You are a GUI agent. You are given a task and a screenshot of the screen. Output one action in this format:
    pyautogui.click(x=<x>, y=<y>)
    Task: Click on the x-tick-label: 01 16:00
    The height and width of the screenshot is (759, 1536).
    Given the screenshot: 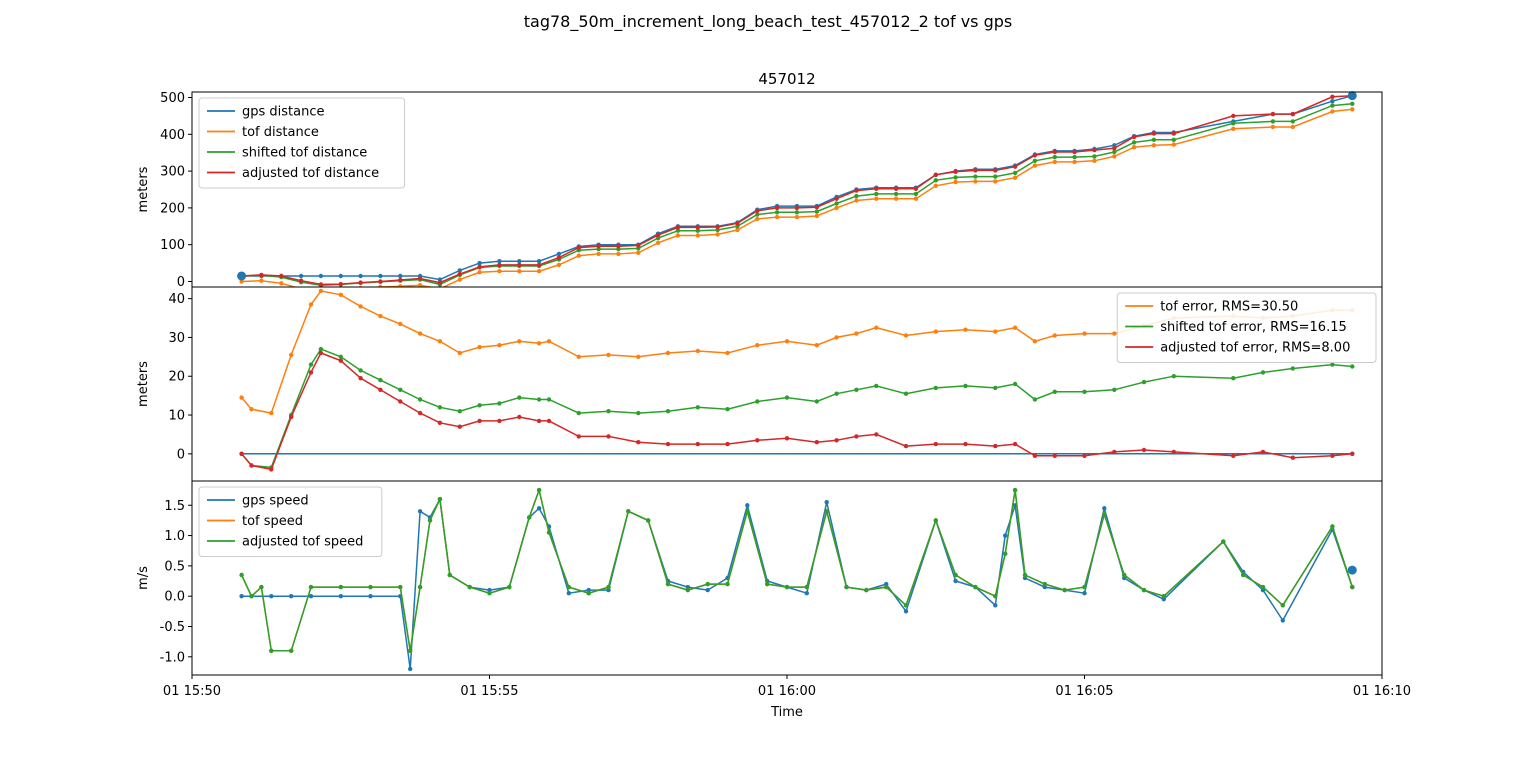 What is the action you would take?
    pyautogui.click(x=787, y=691)
    